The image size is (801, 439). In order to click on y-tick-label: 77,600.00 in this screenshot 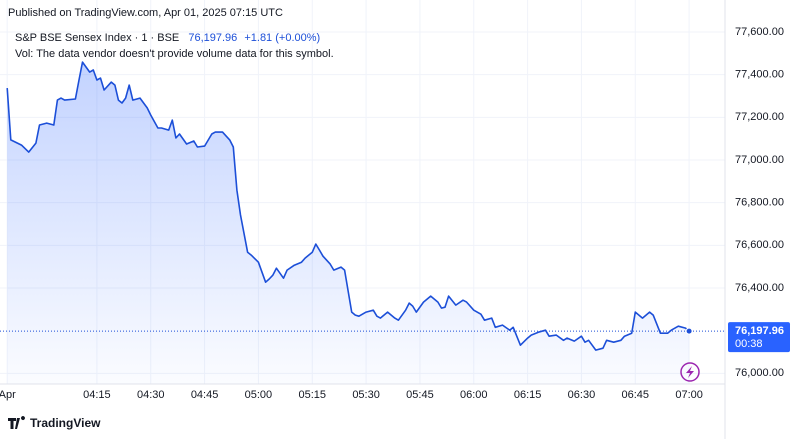, I will do `click(759, 32)`.